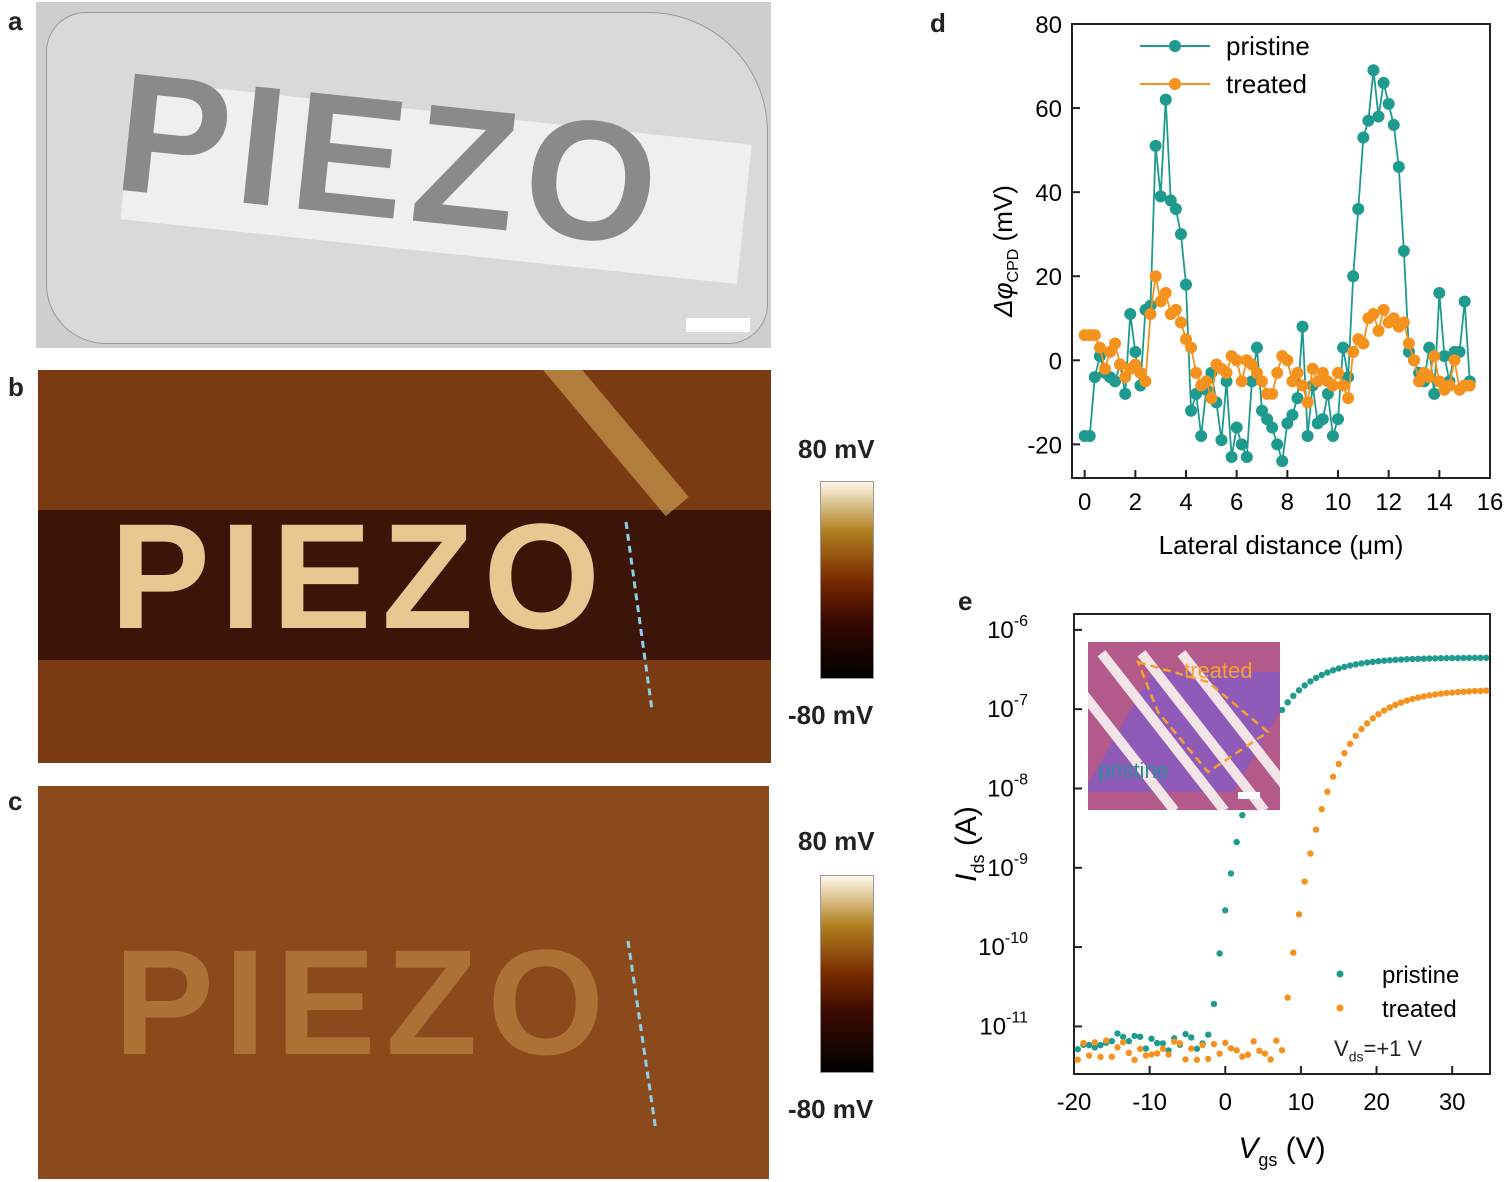  Describe the element at coordinates (1388, 502) in the screenshot. I see `x-tick-label: 12` at that location.